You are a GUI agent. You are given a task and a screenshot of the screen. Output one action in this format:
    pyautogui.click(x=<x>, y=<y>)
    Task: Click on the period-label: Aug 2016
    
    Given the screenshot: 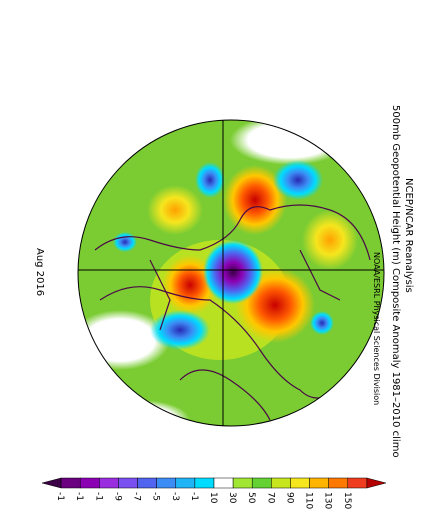 What is the action you would take?
    pyautogui.click(x=39, y=272)
    